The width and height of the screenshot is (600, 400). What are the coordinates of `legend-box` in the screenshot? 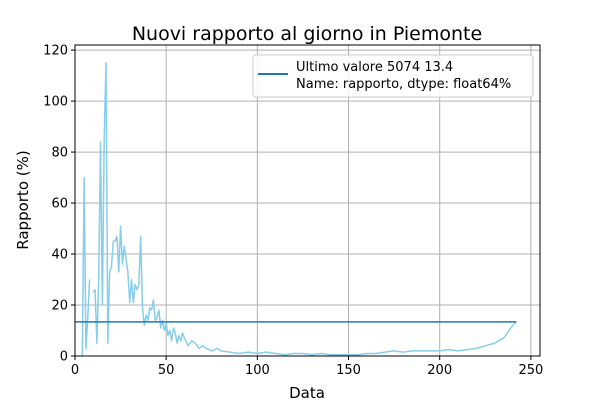 It's located at (393, 76).